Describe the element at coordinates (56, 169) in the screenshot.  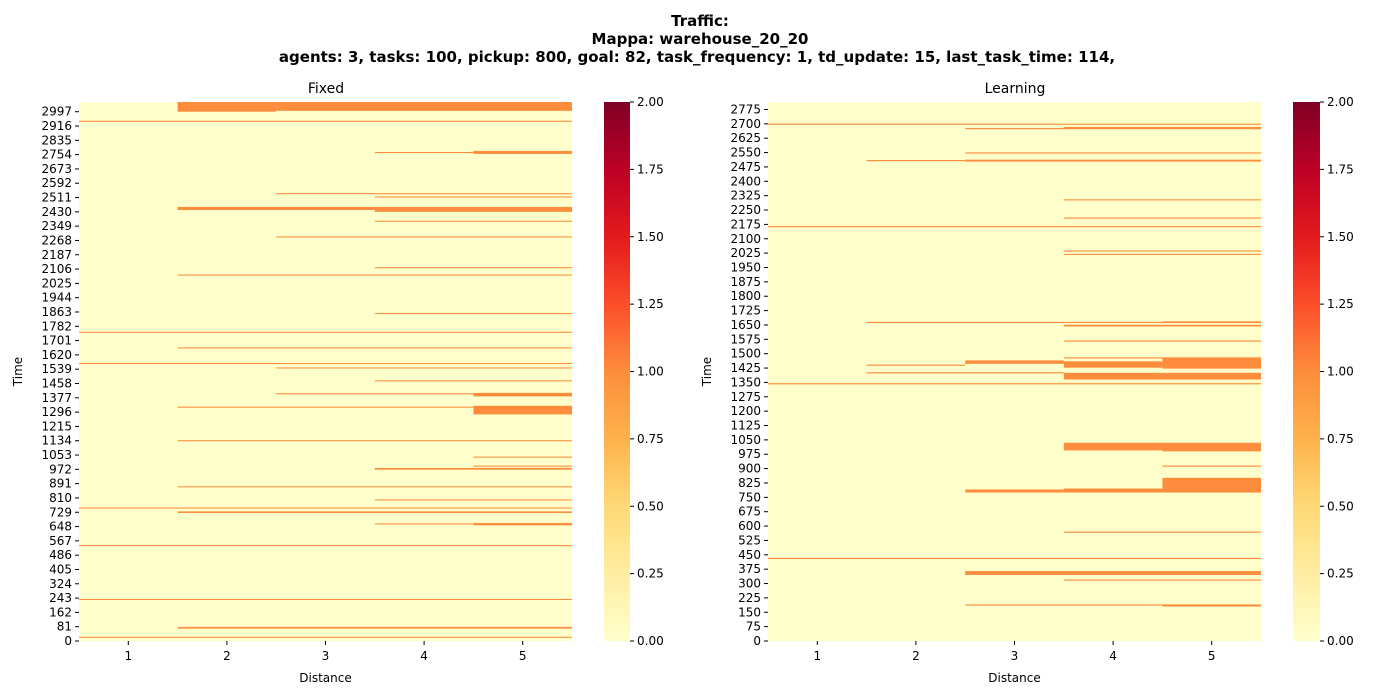
I see `y-tick-label: 2673` at that location.